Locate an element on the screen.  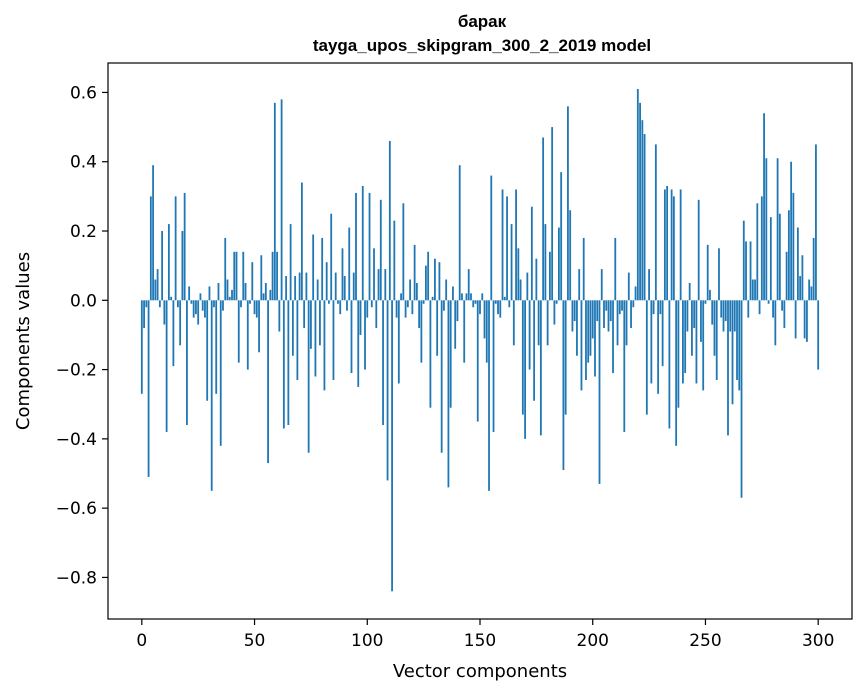
y-tick-label: −0.4 is located at coordinates (76, 440).